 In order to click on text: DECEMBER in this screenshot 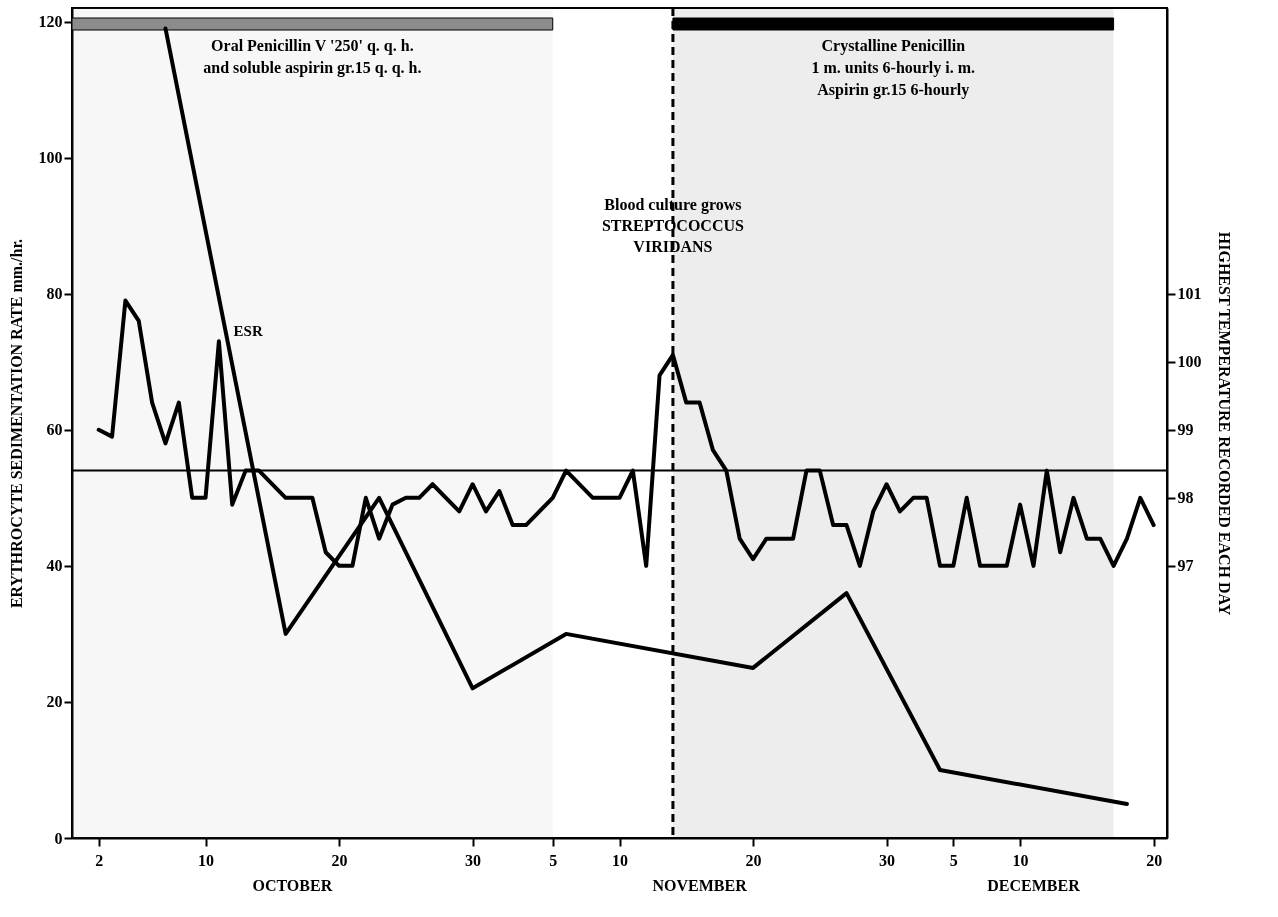, I will do `click(1034, 885)`.